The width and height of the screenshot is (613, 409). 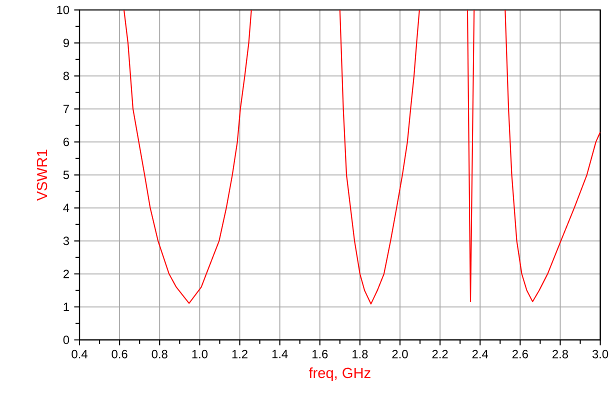 I want to click on x-tick-label: 0.6, so click(x=120, y=354).